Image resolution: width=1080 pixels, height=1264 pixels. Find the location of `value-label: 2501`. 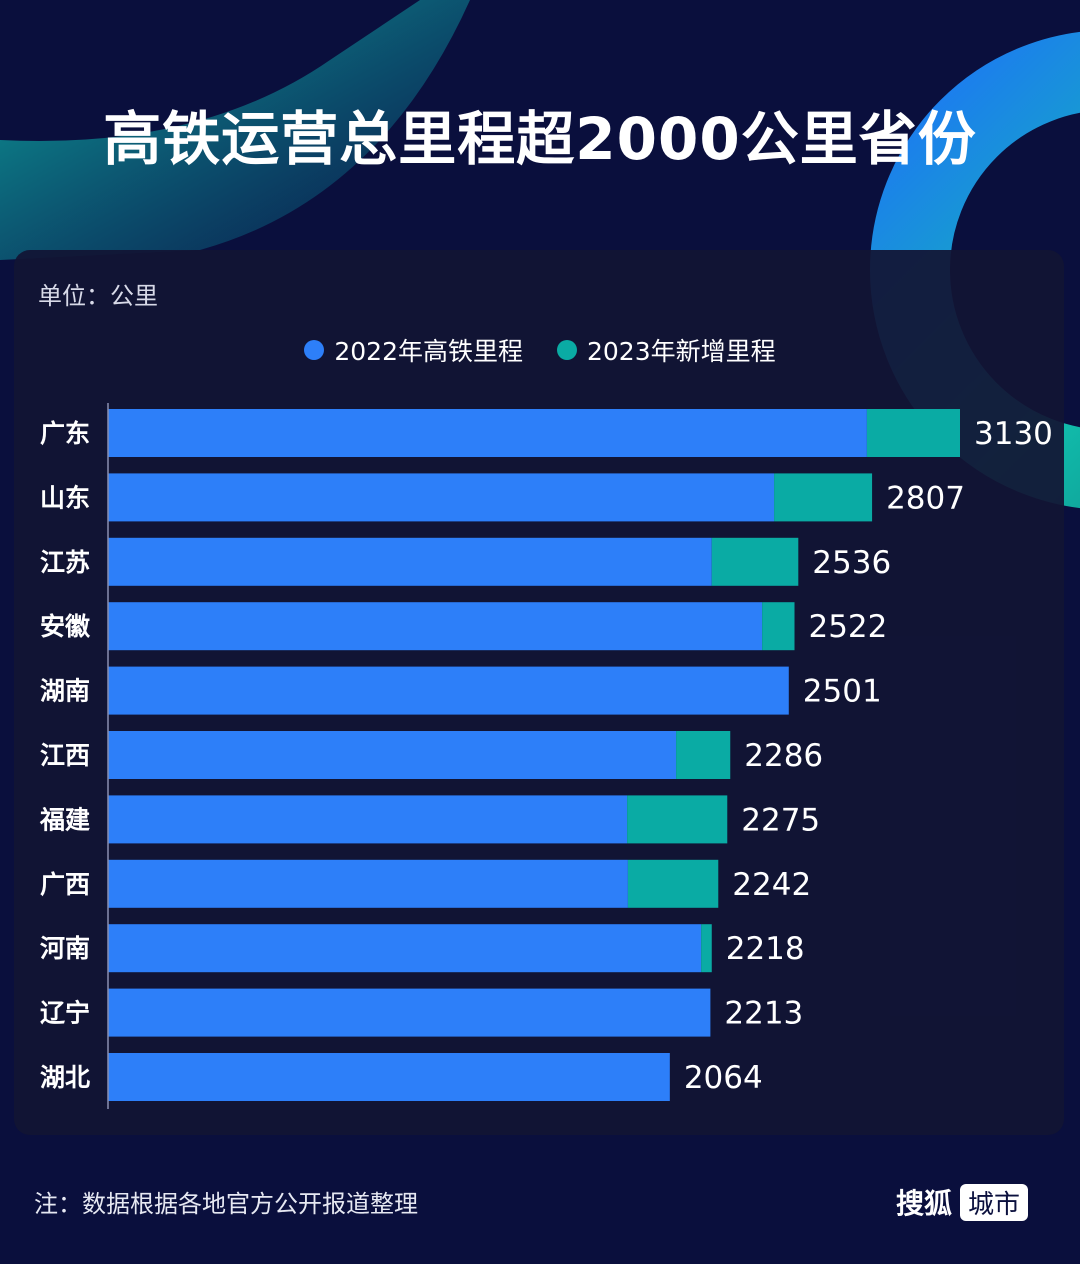

value-label: 2501 is located at coordinates (842, 692).